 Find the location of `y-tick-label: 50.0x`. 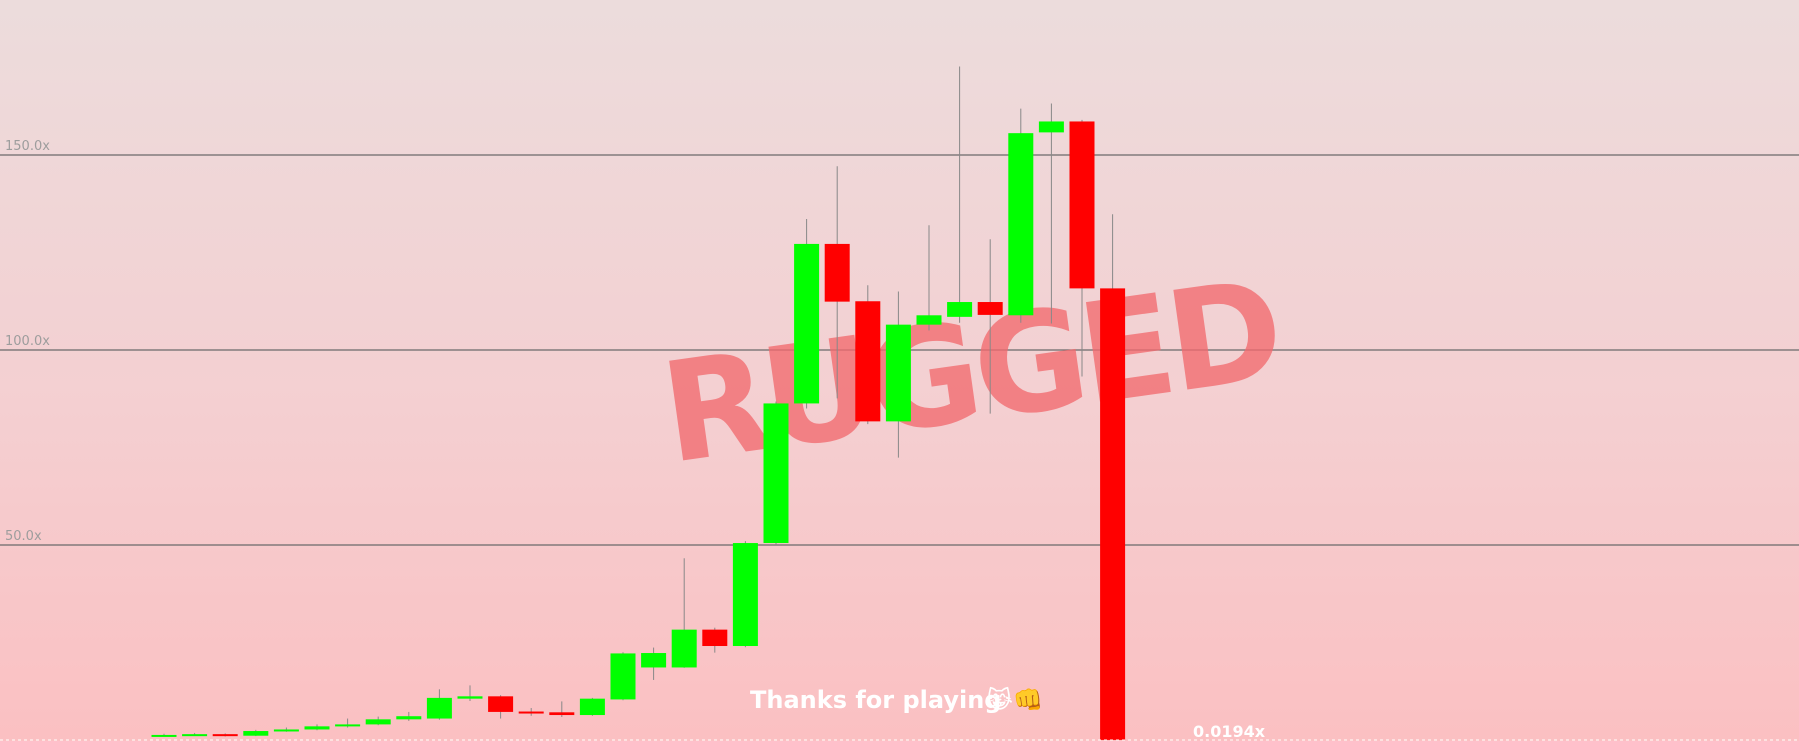

y-tick-label: 50.0x is located at coordinates (23, 536).